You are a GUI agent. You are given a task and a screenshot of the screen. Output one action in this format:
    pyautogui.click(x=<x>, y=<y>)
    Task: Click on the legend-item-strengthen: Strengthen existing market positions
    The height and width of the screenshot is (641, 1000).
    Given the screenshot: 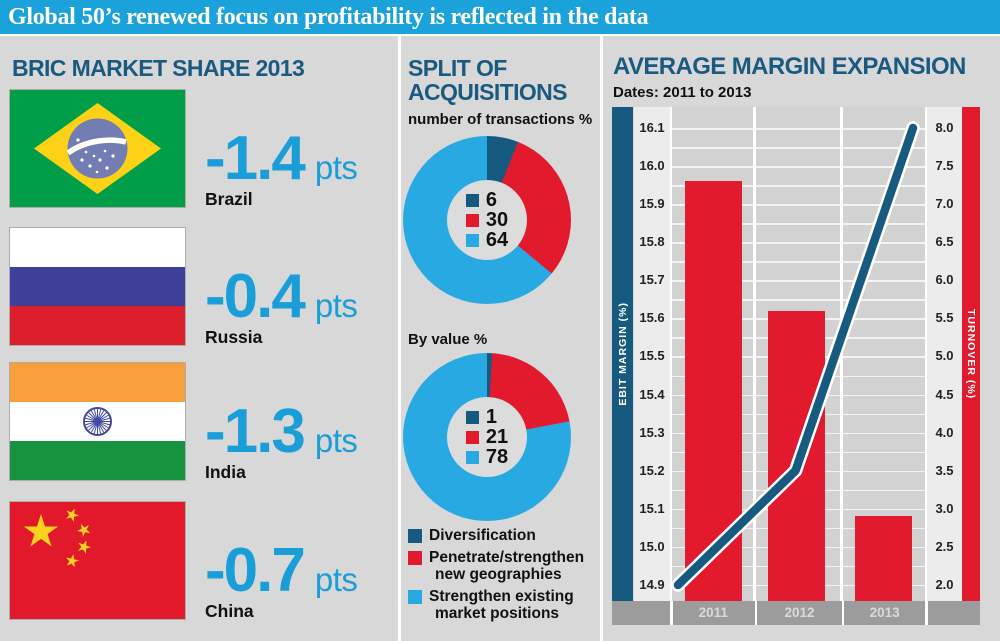 What is the action you would take?
    pyautogui.click(x=503, y=605)
    